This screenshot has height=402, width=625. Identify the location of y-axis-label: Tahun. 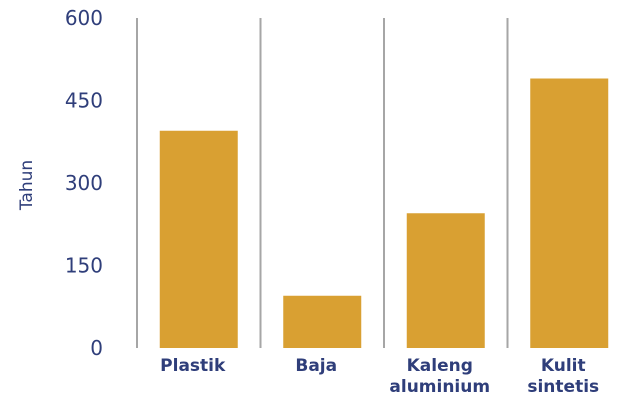
(27, 185).